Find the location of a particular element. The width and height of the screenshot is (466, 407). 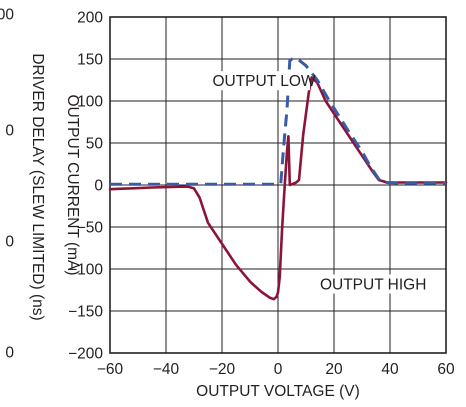

side-axis-title: DRIVER DELAY (SLEW LIMITED) (ns) is located at coordinates (37, 186).